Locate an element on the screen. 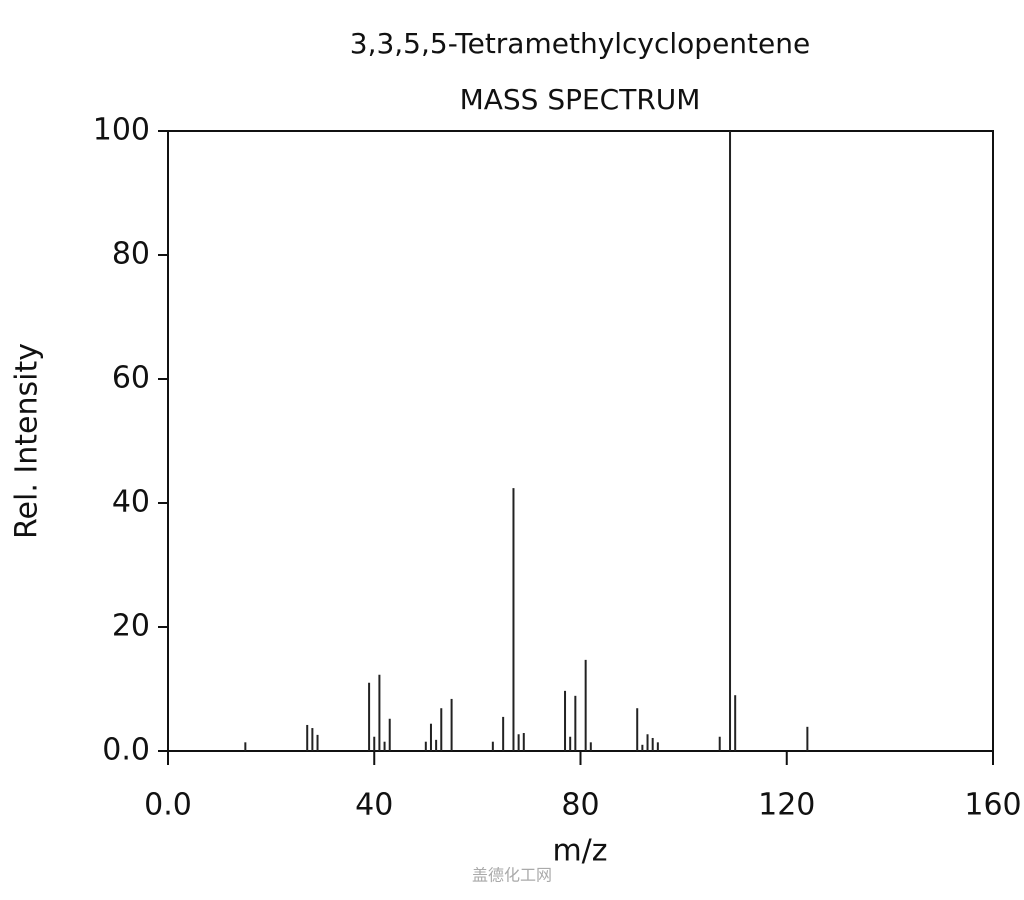 The image size is (1024, 900). x-tick-label: 120 is located at coordinates (786, 805).